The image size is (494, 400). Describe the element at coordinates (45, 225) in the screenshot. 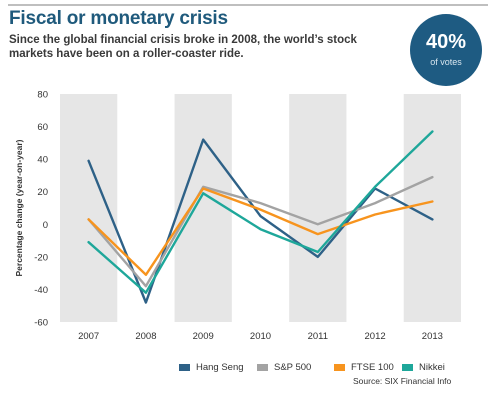

I see `y-tick-label: 0` at that location.